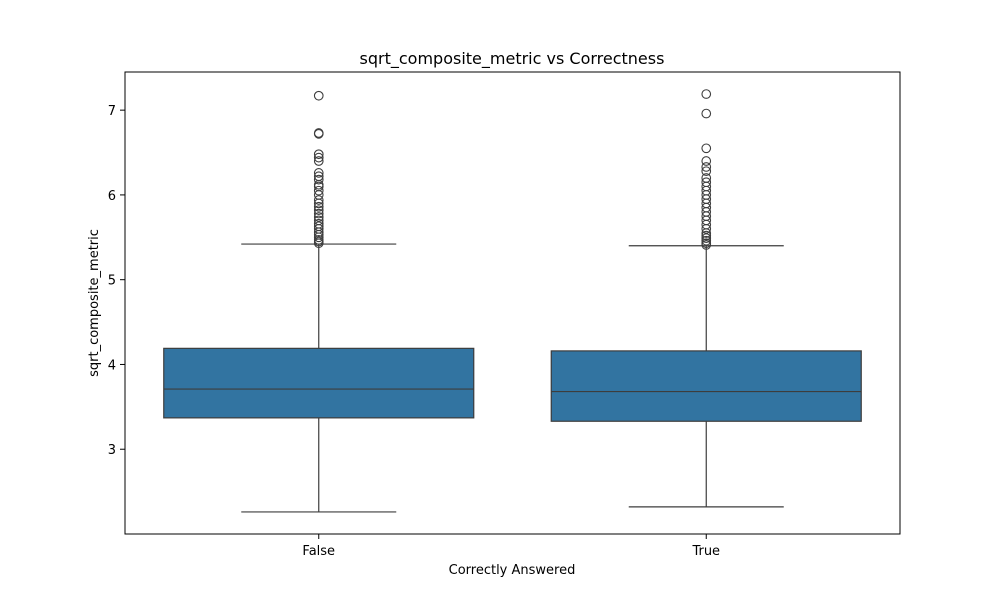 The width and height of the screenshot is (1000, 600). What do you see at coordinates (511, 546) in the screenshot?
I see `x-axis: False True` at bounding box center [511, 546].